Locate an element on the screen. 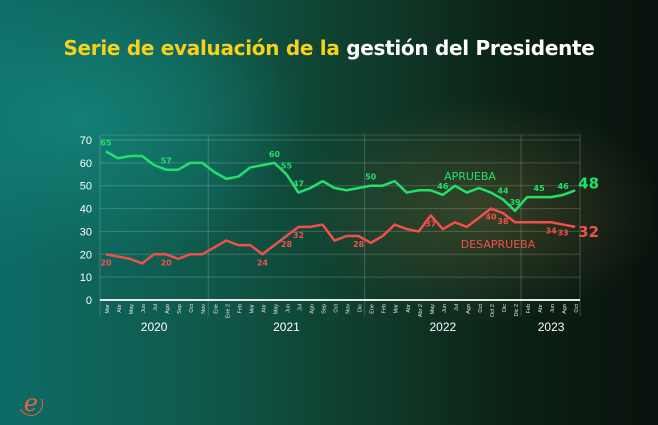  year-label: 2023 is located at coordinates (551, 327).